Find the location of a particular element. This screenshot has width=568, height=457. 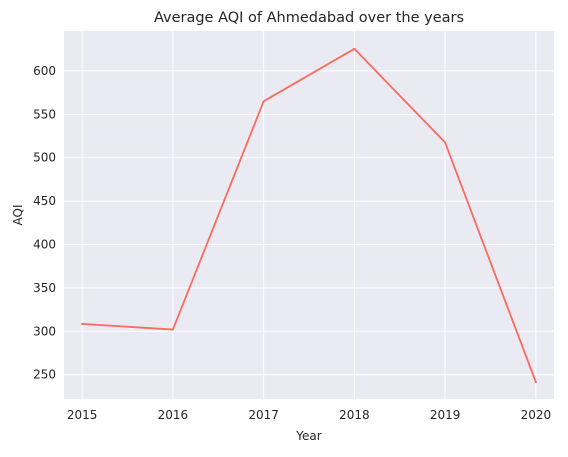

chart-title: Average AQI of Ahmedabad over the years is located at coordinates (309, 18).